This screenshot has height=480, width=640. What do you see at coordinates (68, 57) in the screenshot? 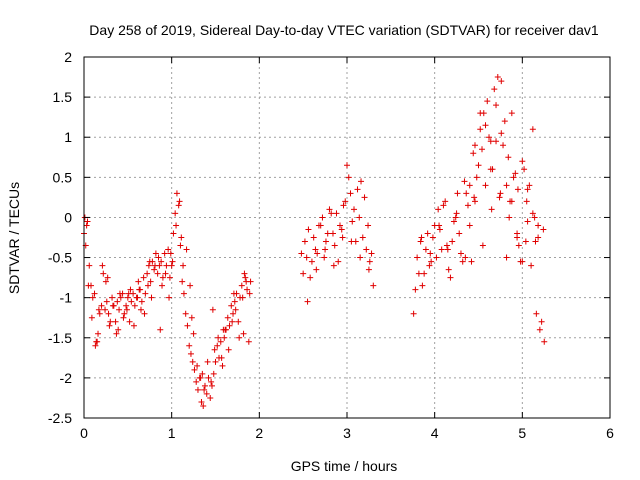
I see `y-tick-label: 2` at bounding box center [68, 57].